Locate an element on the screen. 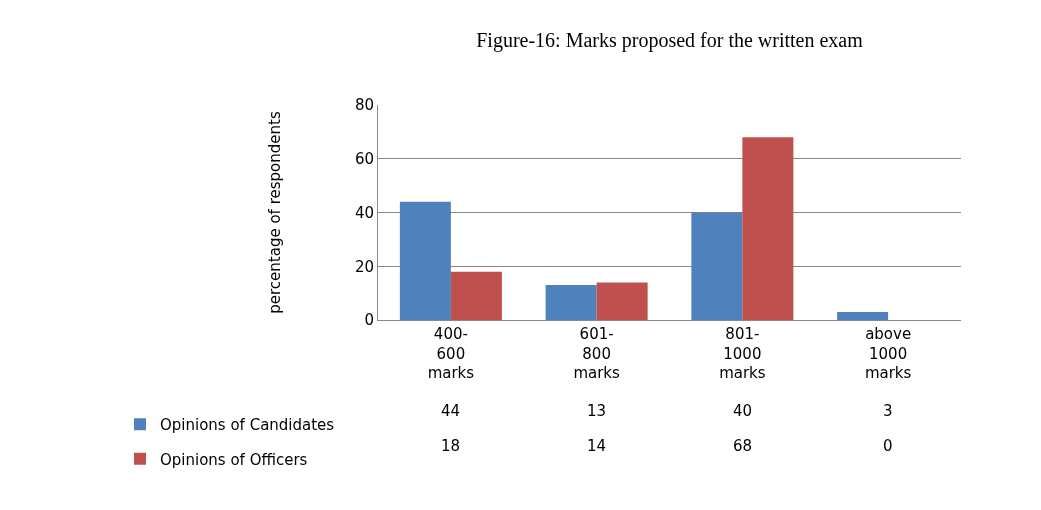  x-tick-label: above 1000 marks is located at coordinates (888, 353).